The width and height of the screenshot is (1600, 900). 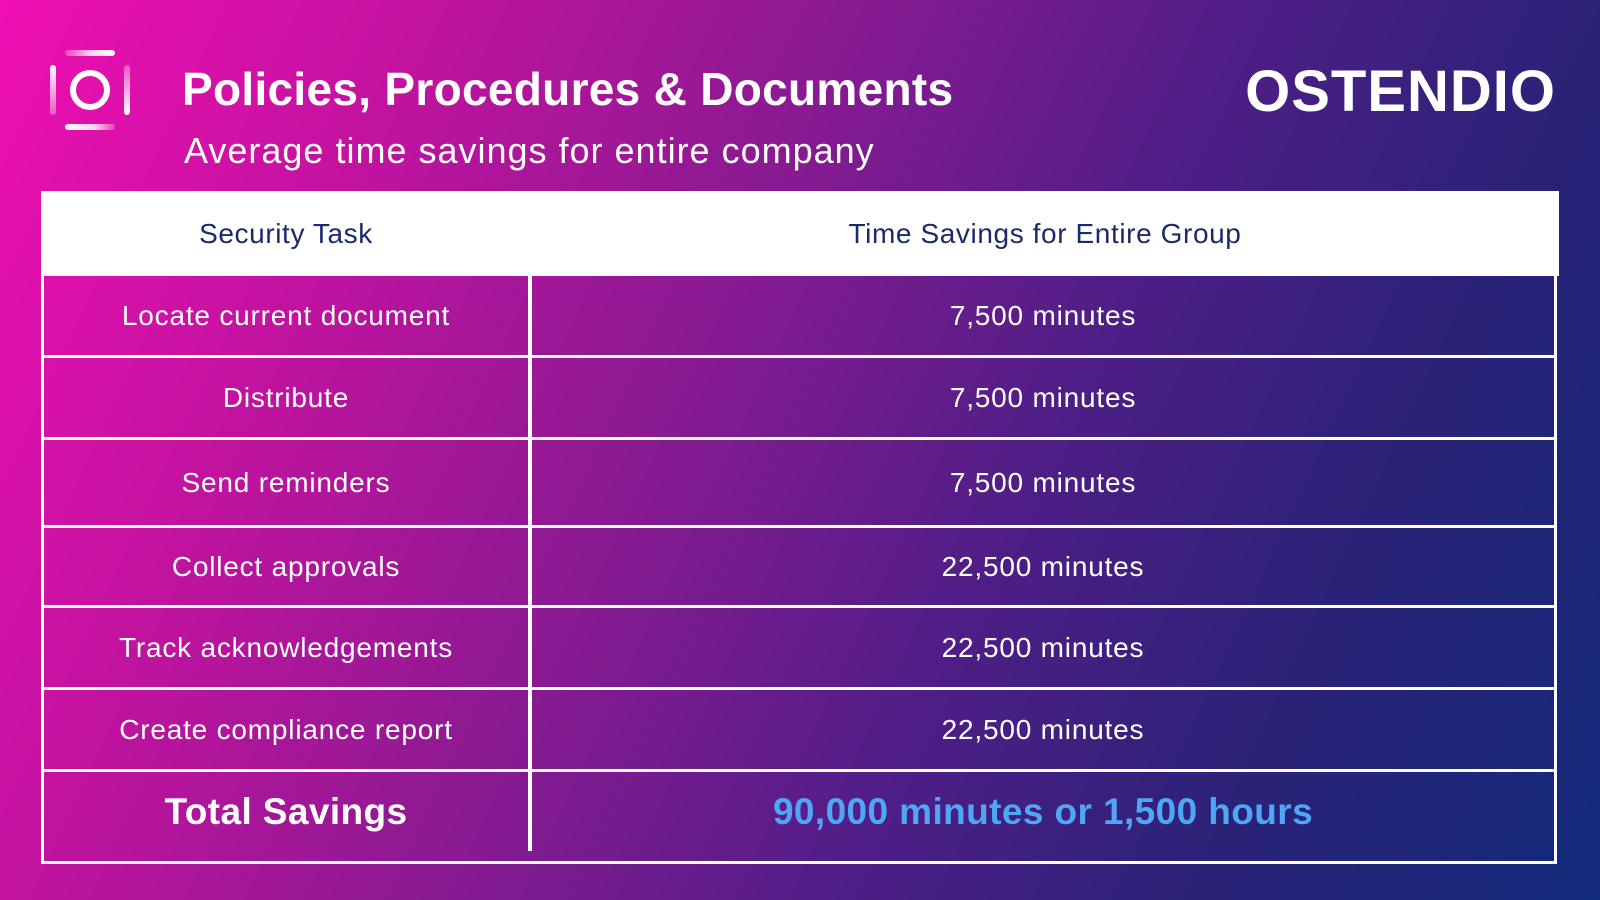 I want to click on table-row: Collect approvals 22,500 minutes, so click(x=799, y=568).